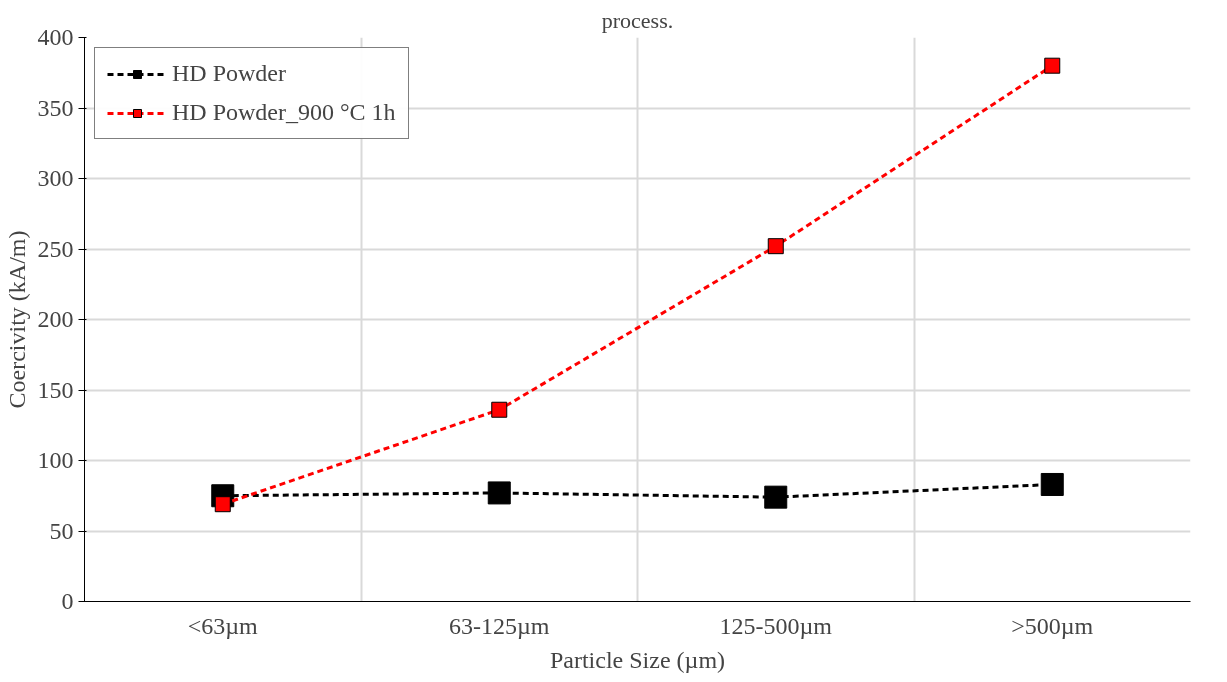 The image size is (1227, 682). What do you see at coordinates (637, 659) in the screenshot?
I see `x-axis-title: Particle Size (µm)` at bounding box center [637, 659].